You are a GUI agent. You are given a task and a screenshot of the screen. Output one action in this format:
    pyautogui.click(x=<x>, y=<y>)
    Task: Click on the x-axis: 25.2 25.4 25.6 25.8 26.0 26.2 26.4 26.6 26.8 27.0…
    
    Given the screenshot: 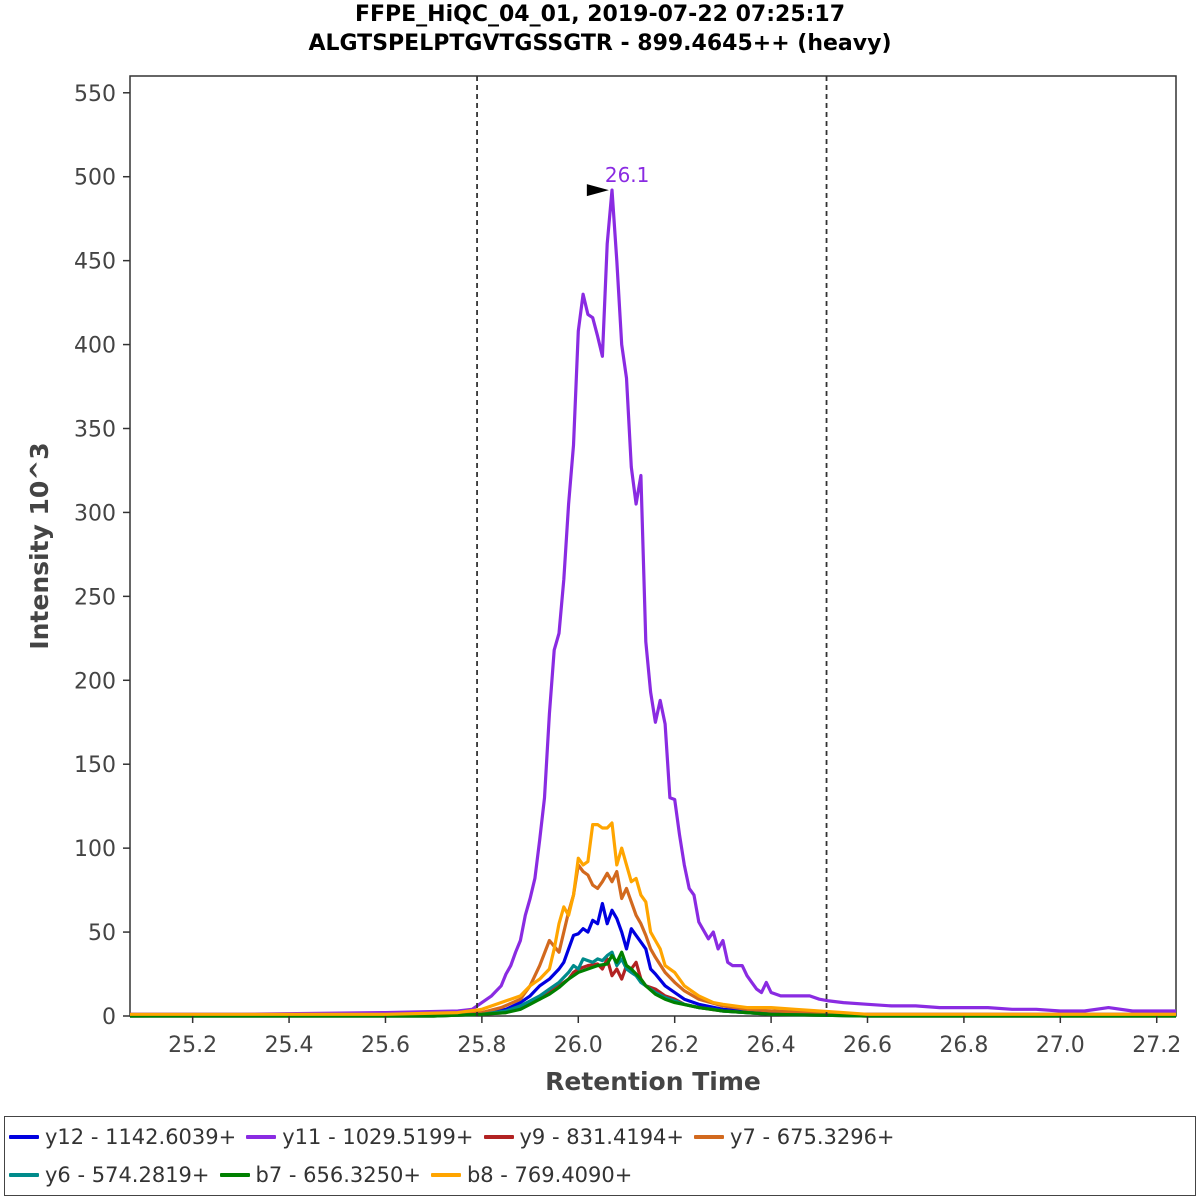 What is the action you would take?
    pyautogui.click(x=674, y=1037)
    